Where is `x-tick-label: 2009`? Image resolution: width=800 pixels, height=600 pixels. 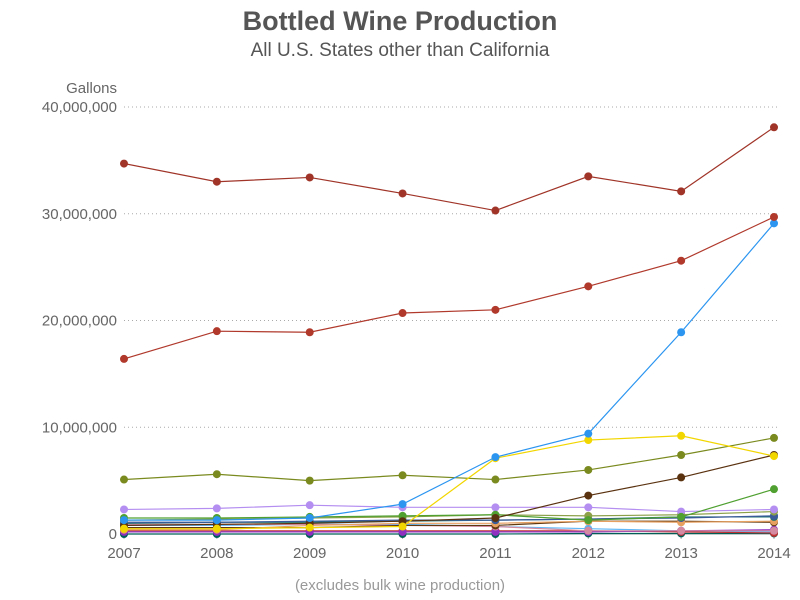 x-tick-label: 2009 is located at coordinates (309, 553).